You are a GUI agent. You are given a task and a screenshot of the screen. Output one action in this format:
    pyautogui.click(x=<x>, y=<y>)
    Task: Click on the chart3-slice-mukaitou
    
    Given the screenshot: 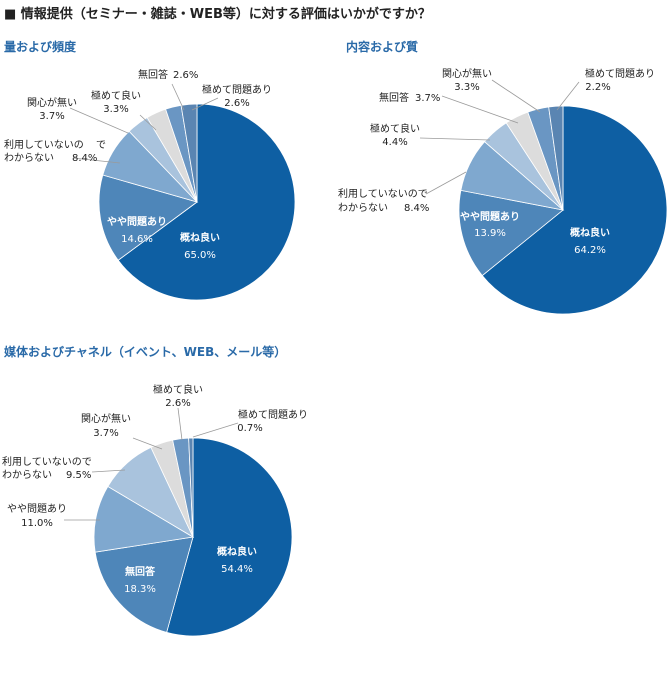 What is the action you would take?
    pyautogui.click(x=144, y=584)
    